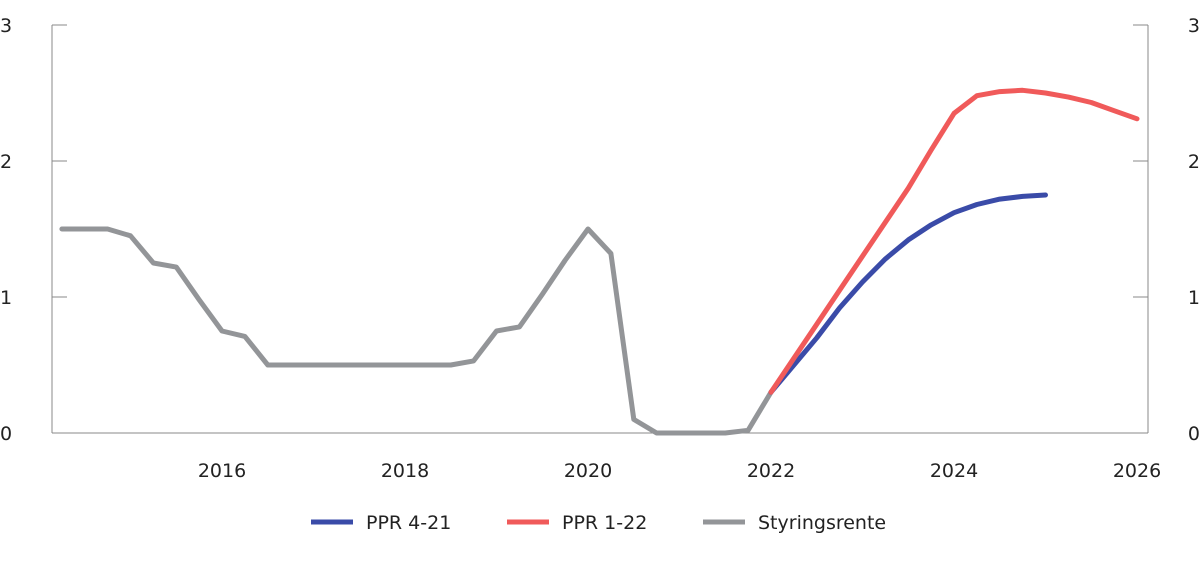 The image size is (1200, 571). Describe the element at coordinates (6, 162) in the screenshot. I see `y-tick-label-left: 2` at that location.